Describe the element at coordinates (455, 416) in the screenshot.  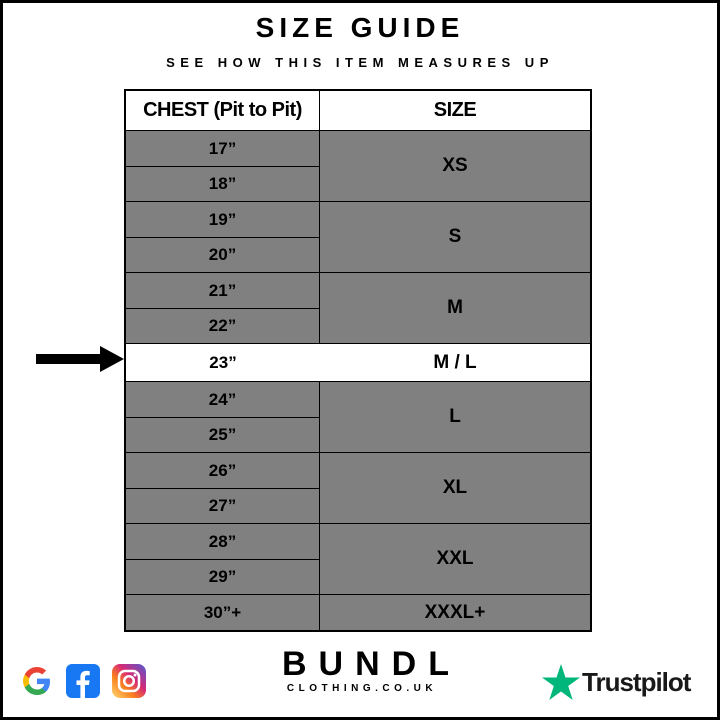
I see `size-label: L` at that location.